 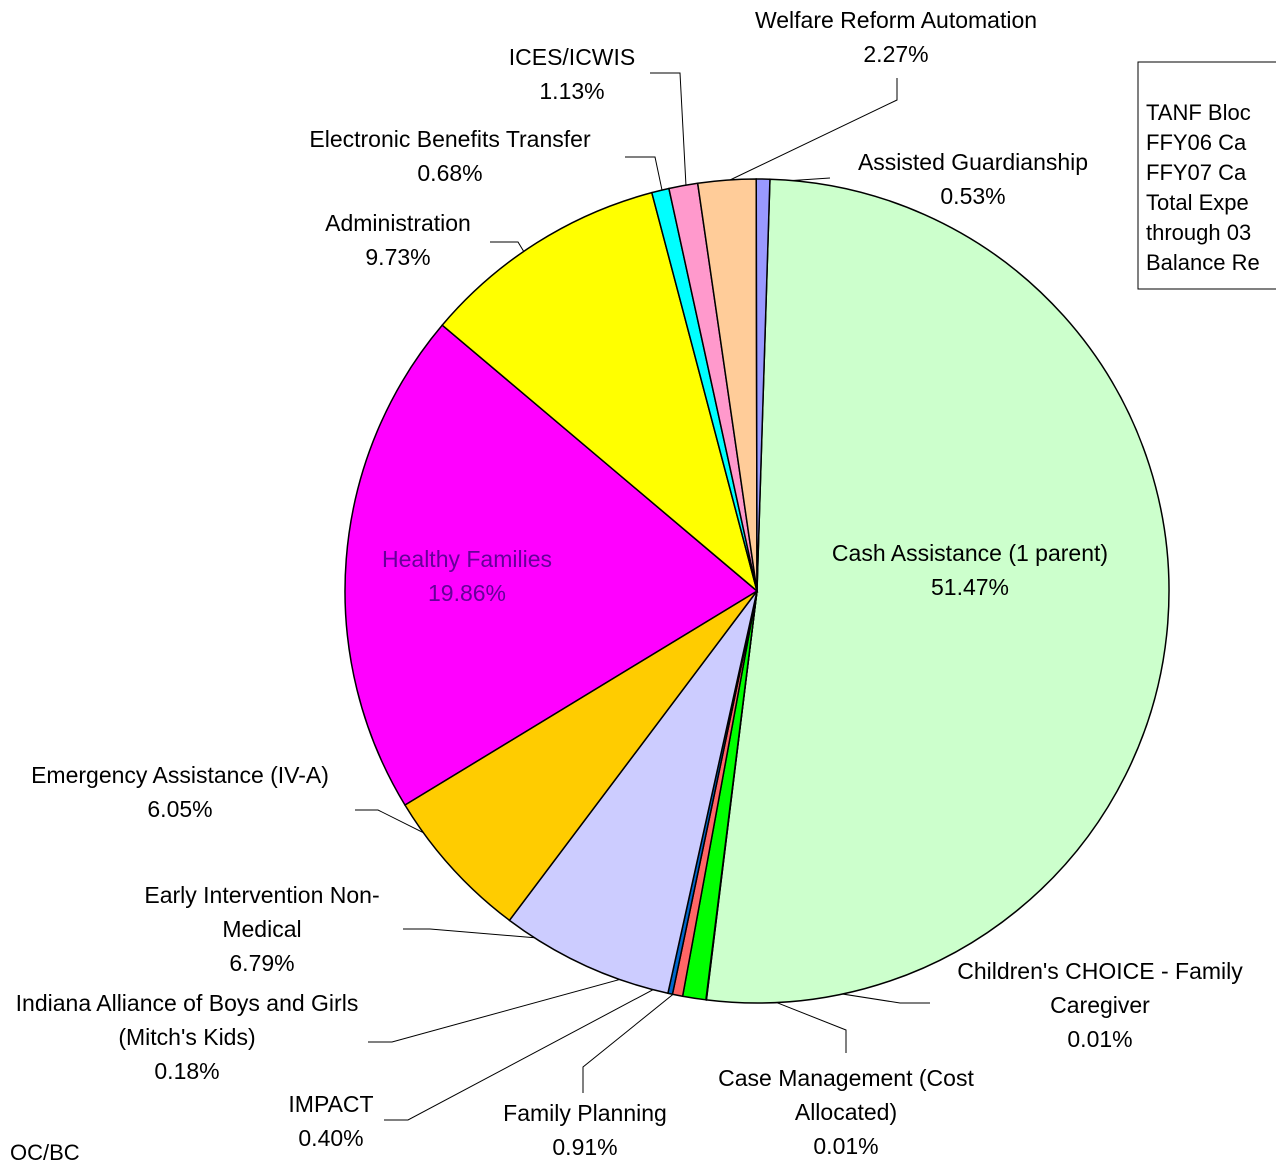 I want to click on slice-label: Cash Assistance (1 parent) 51.47%, so click(x=970, y=570).